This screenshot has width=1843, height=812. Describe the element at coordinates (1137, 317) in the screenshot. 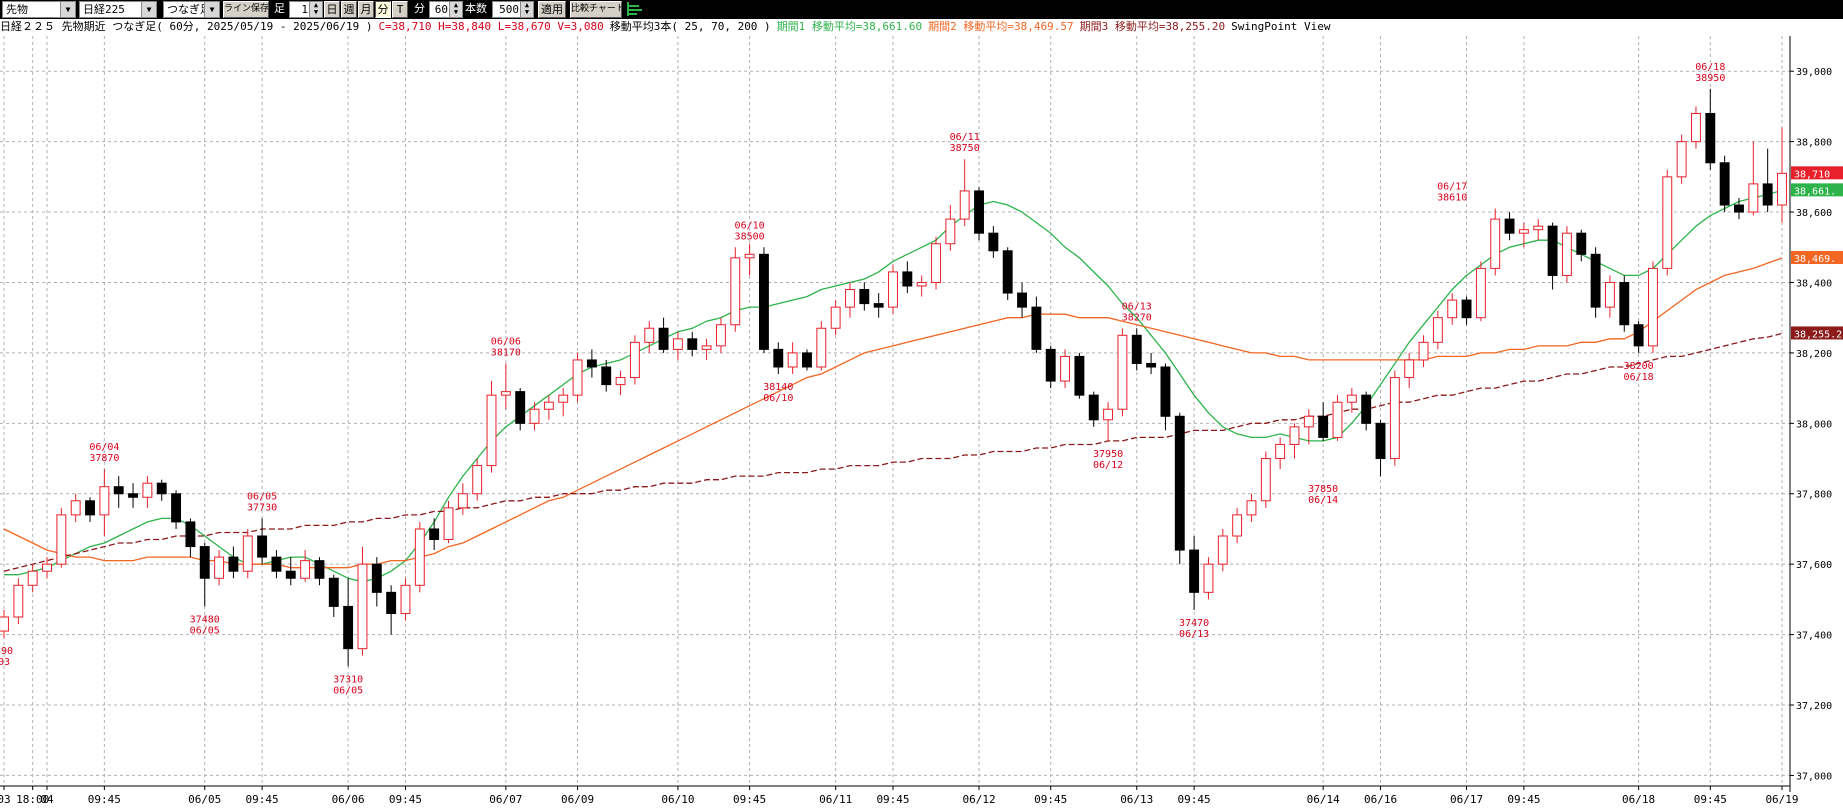

I see `swing-label-bottom: 38270` at that location.